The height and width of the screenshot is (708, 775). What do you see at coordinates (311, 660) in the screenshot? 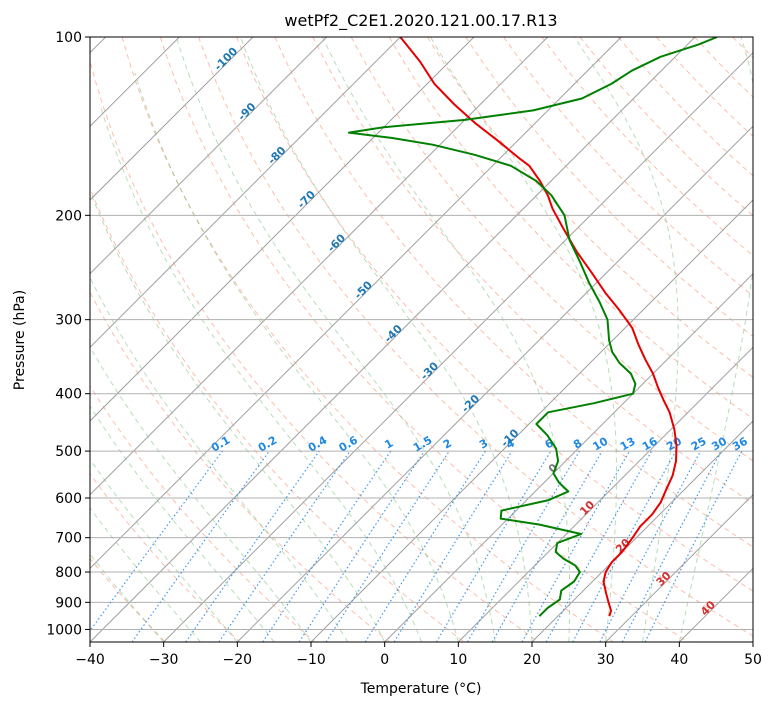
I see `x-tick-label: −10` at bounding box center [311, 660].